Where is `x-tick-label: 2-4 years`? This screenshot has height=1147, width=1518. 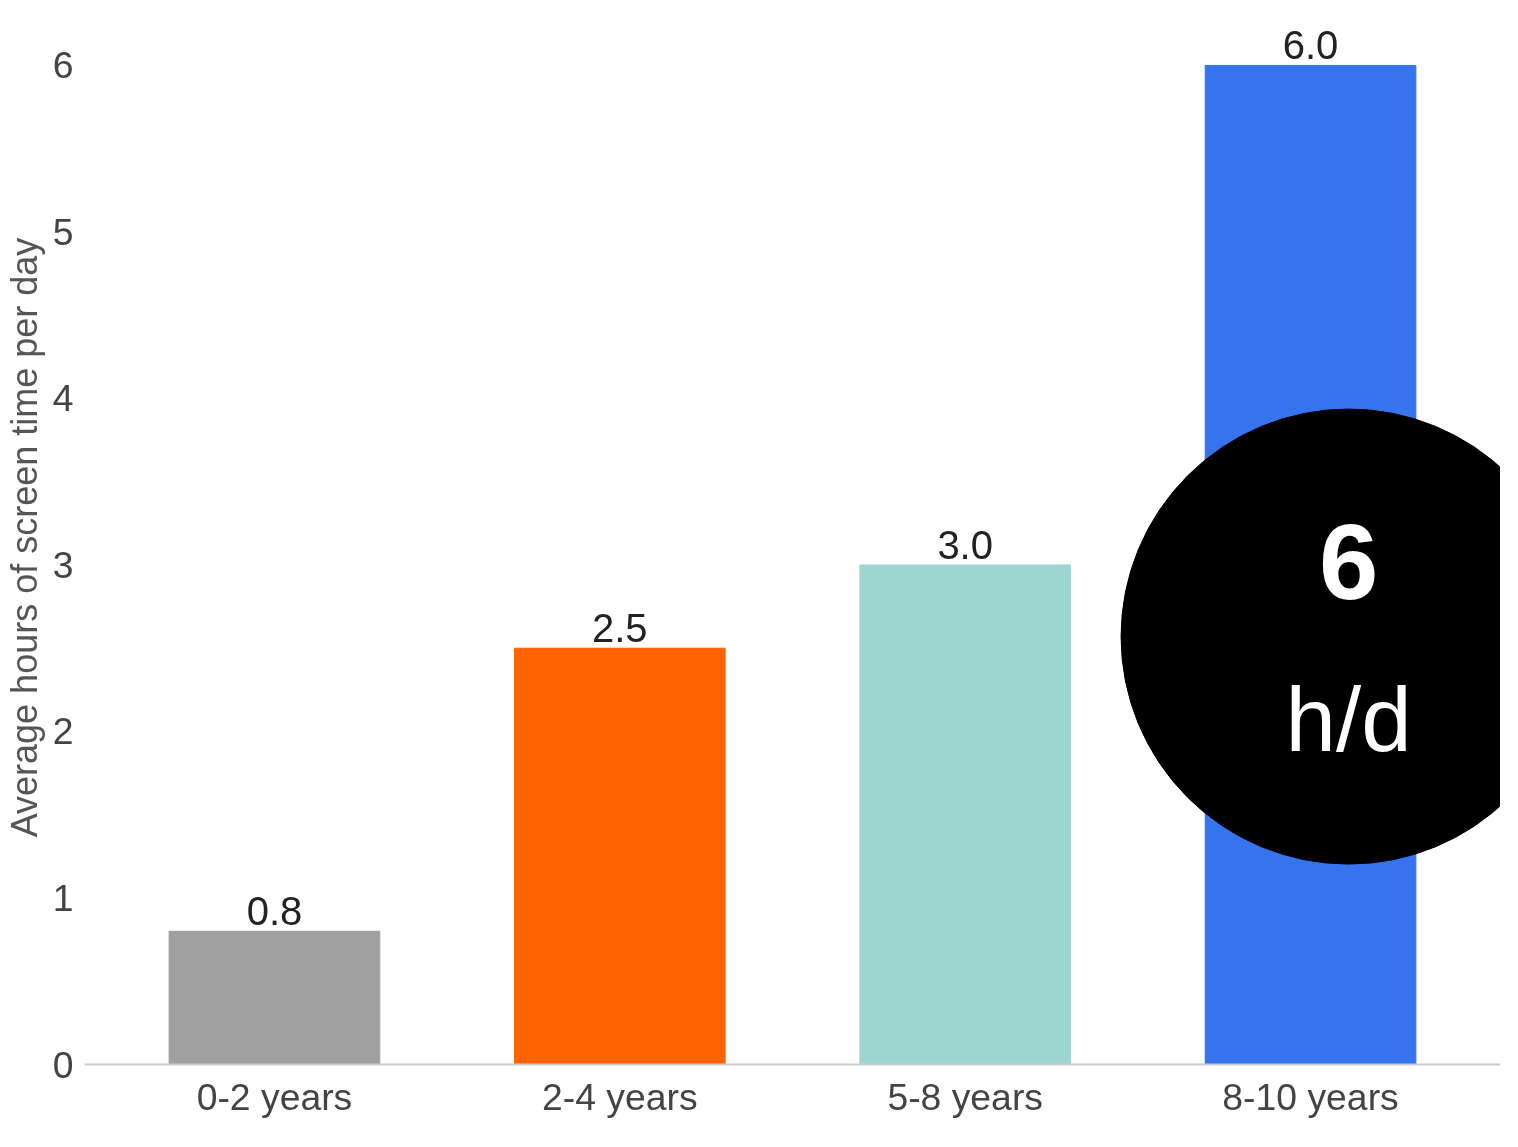 x-tick-label: 2-4 years is located at coordinates (620, 1096).